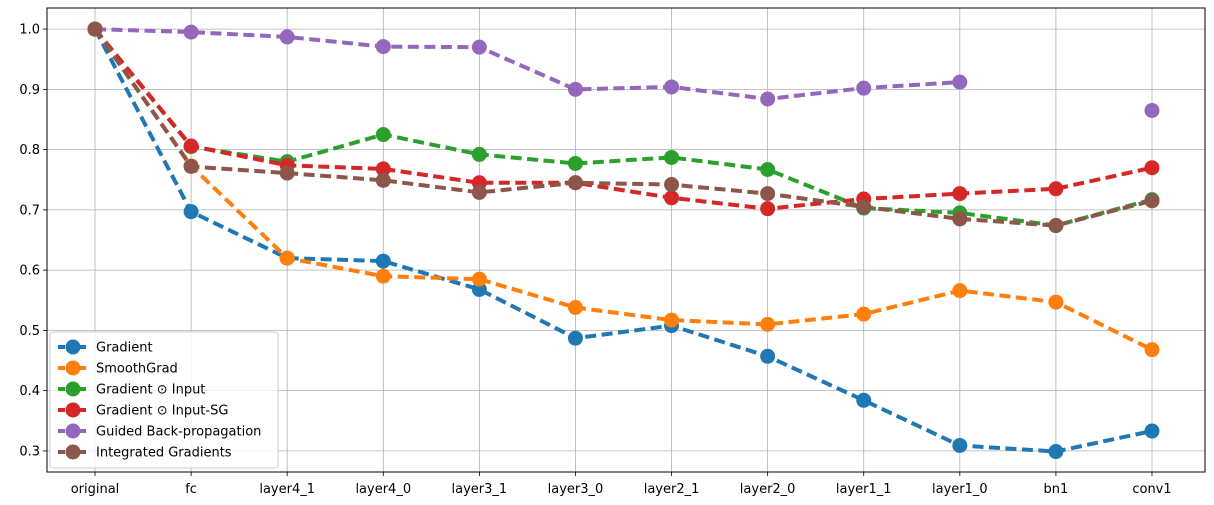 Image resolution: width=1214 pixels, height=505 pixels. What do you see at coordinates (576, 489) in the screenshot?
I see `x-tick-label: layer3_0` at bounding box center [576, 489].